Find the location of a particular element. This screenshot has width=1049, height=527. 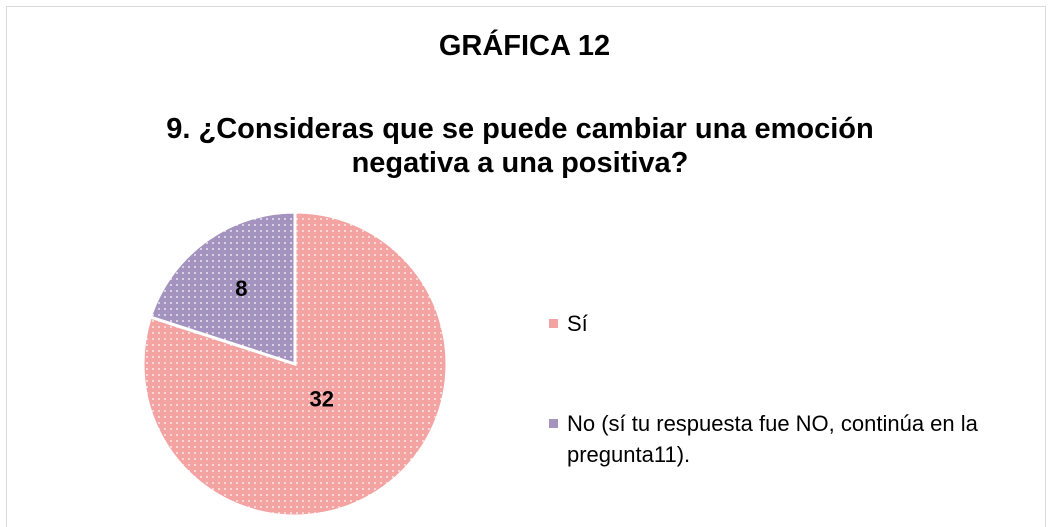

data-label: 8 is located at coordinates (241, 288).